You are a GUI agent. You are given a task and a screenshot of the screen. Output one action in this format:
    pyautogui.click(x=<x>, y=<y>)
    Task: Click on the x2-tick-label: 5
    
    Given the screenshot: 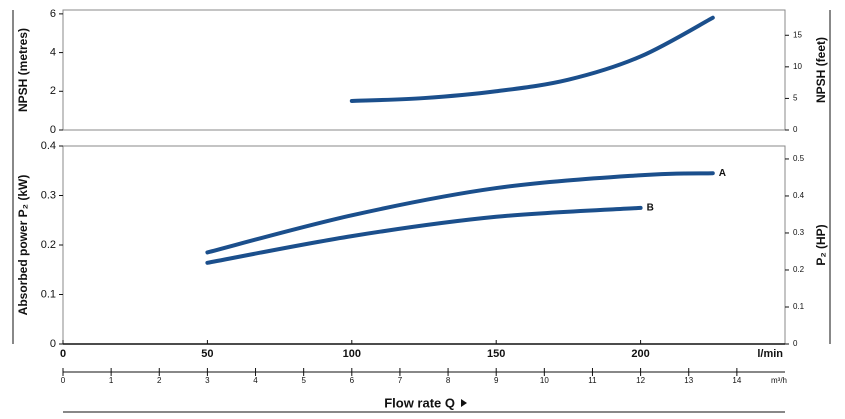 What is the action you would take?
    pyautogui.click(x=303, y=380)
    